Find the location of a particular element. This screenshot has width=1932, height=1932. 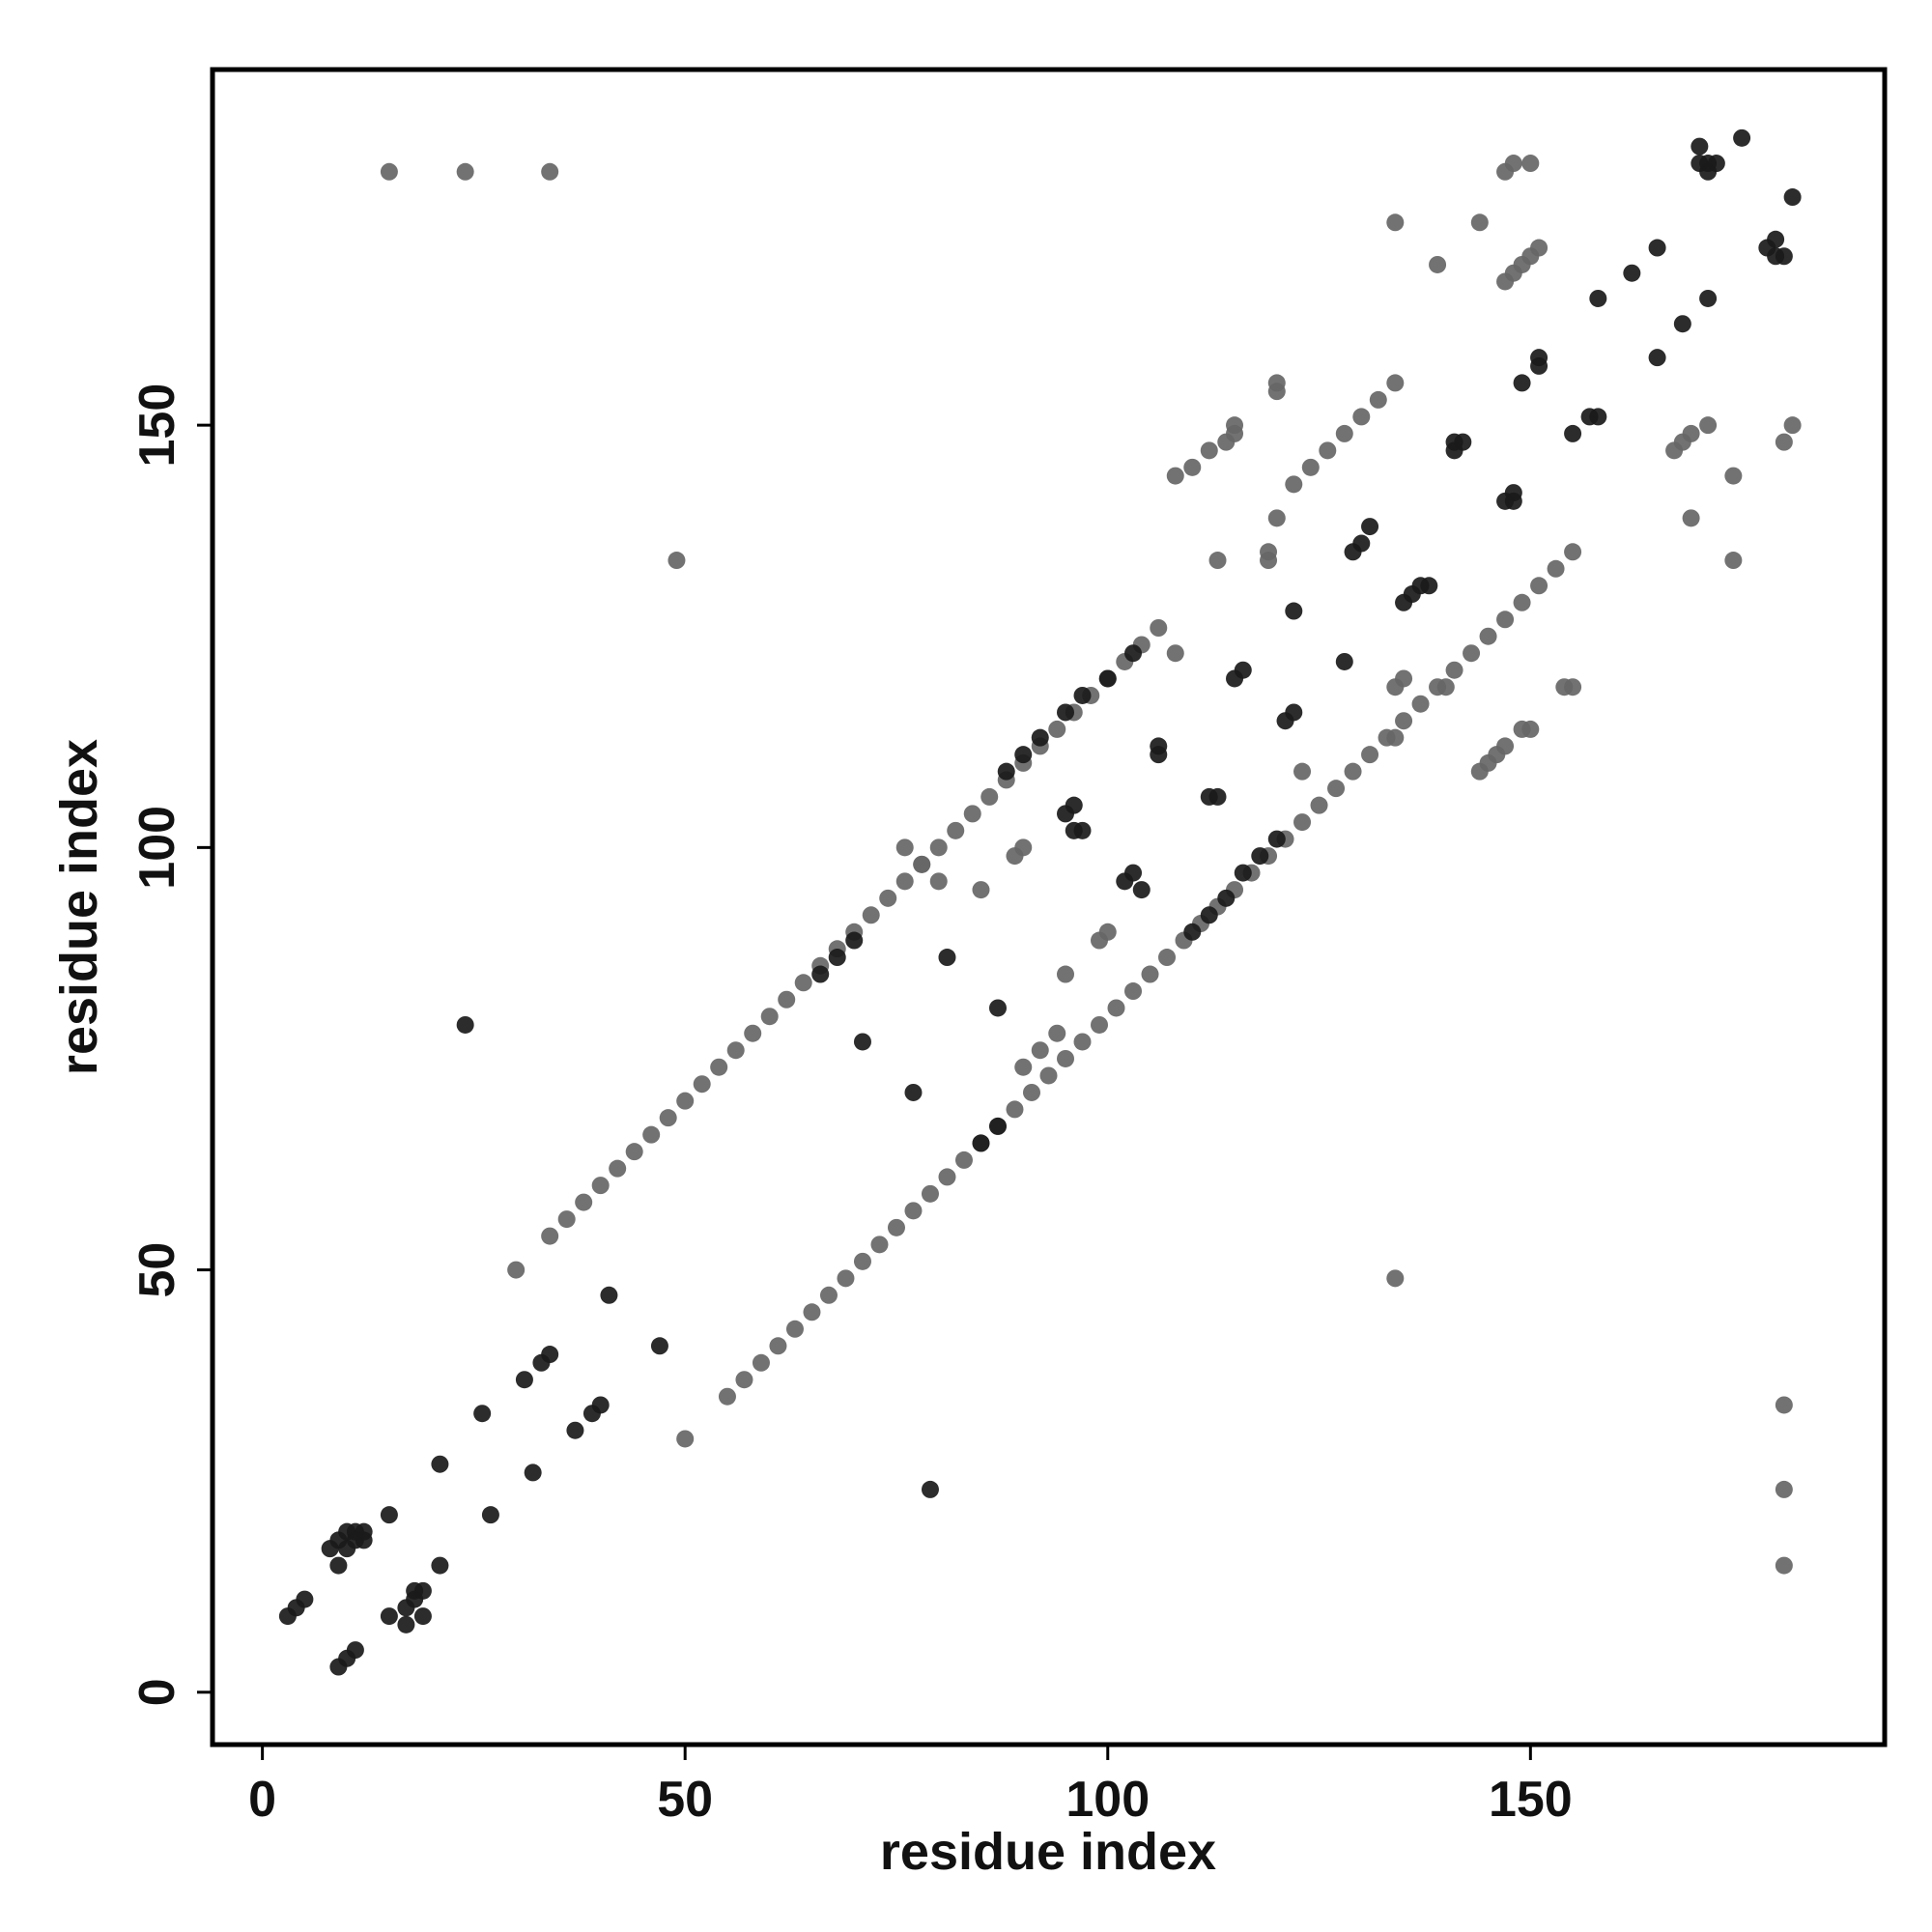

x-tick-label: 50 is located at coordinates (685, 1800).